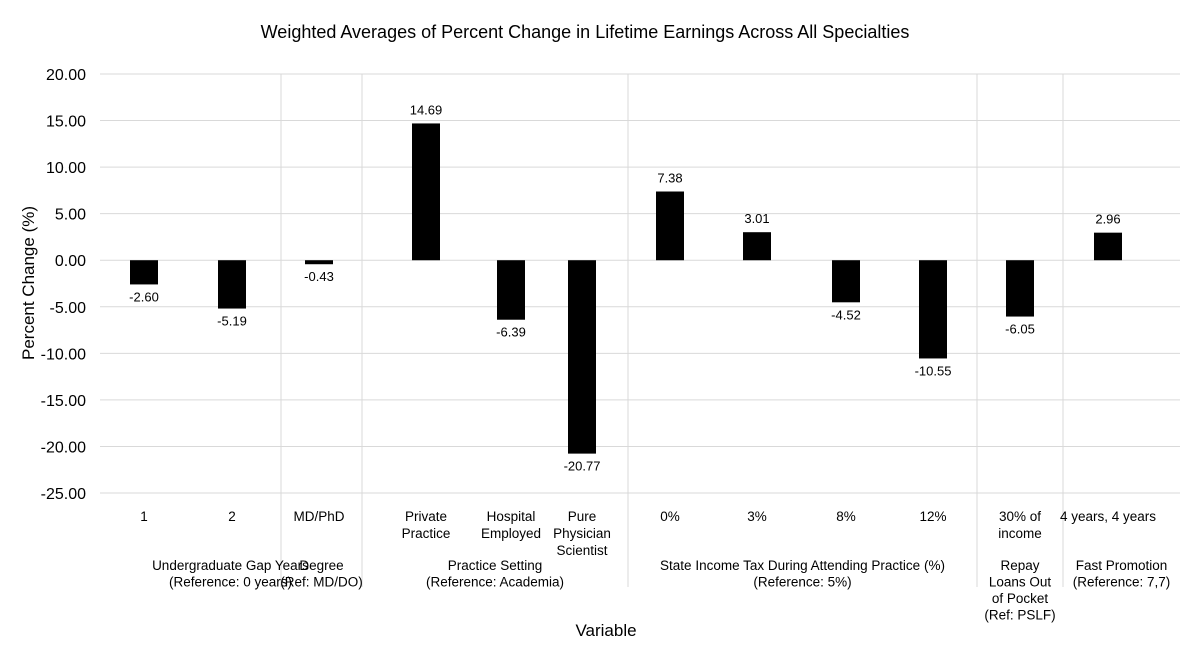 The height and width of the screenshot is (647, 1200). Describe the element at coordinates (511, 332) in the screenshot. I see `data-label: -6.39` at that location.